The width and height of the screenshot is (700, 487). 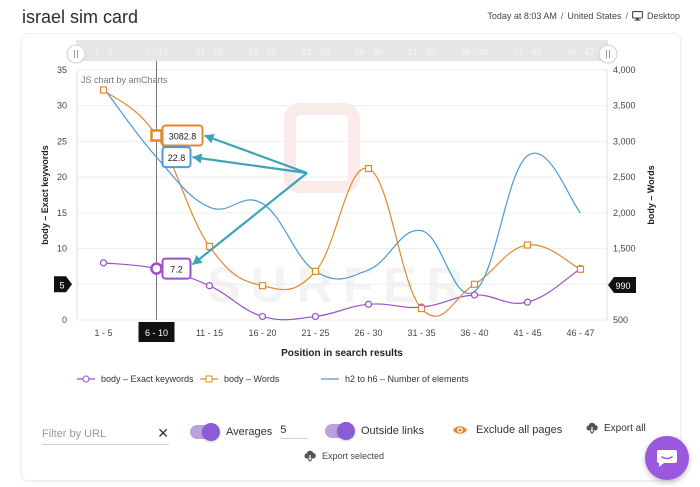 What do you see at coordinates (80, 17) in the screenshot?
I see `page-title: israel sim card` at bounding box center [80, 17].